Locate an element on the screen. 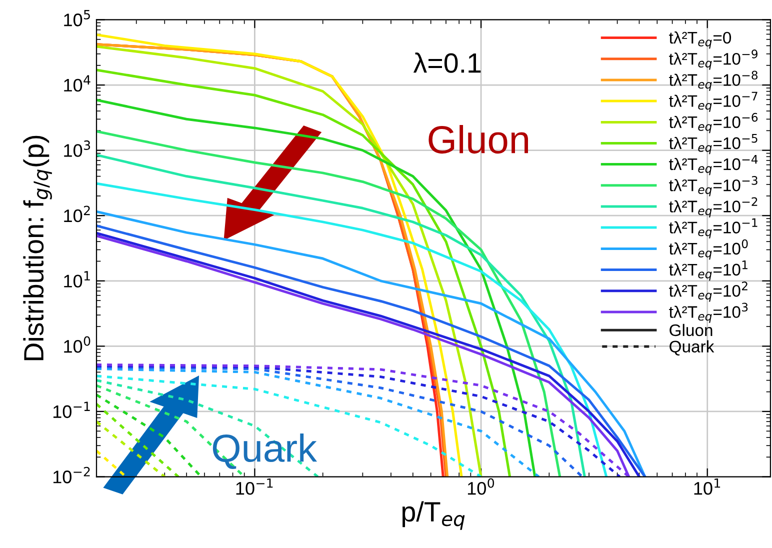 The image size is (772, 548). y-tick-label: 10$^{0}$ is located at coordinates (77, 344).